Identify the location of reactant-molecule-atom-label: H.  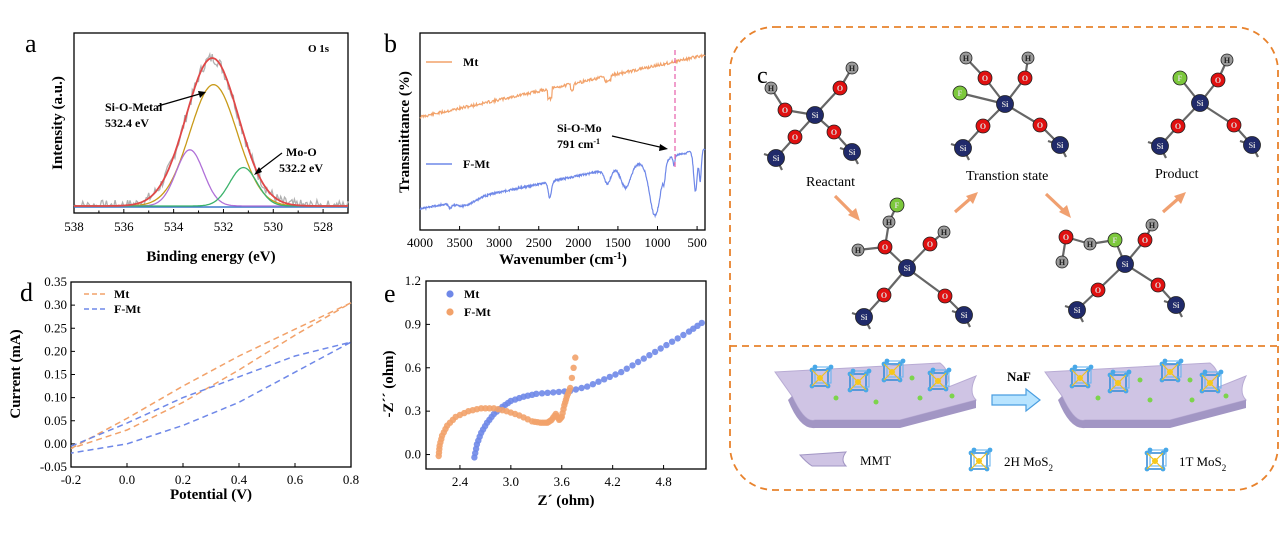
(852, 68).